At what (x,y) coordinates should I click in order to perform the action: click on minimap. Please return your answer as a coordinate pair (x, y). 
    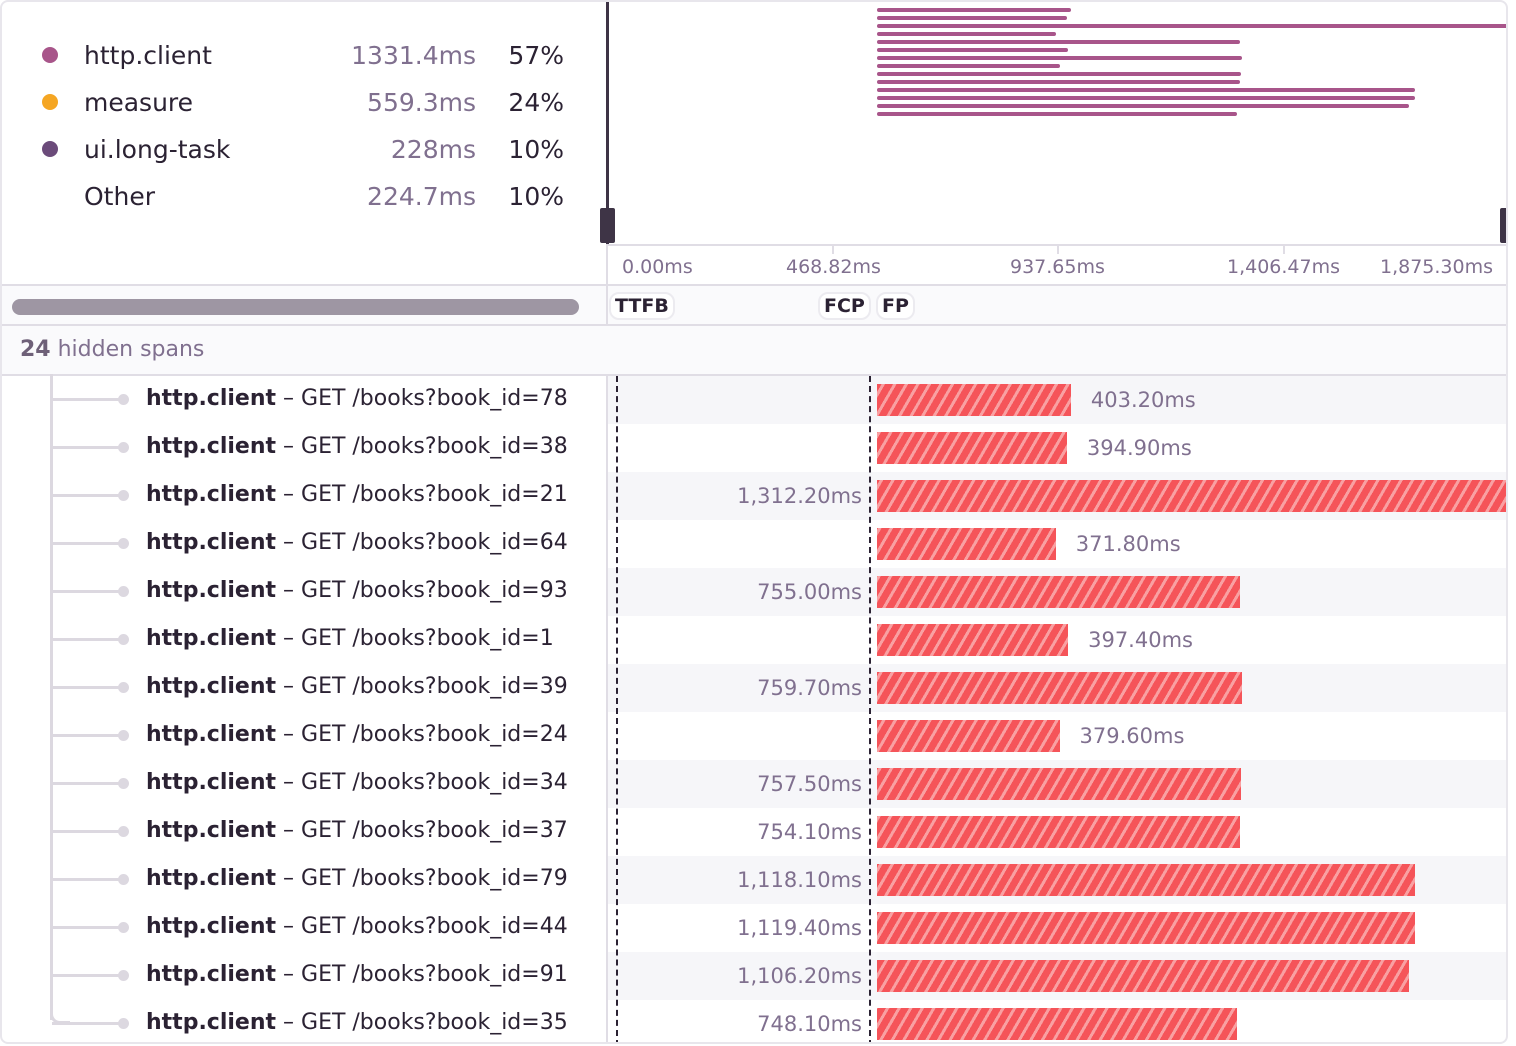
    Looking at the image, I should click on (1054, 123).